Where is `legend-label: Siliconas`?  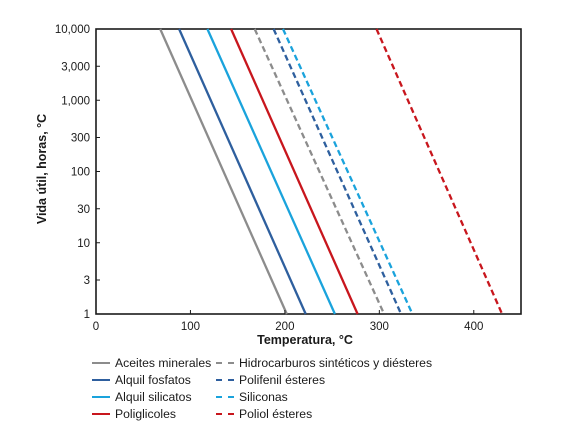
legend-label: Siliconas is located at coordinates (263, 397).